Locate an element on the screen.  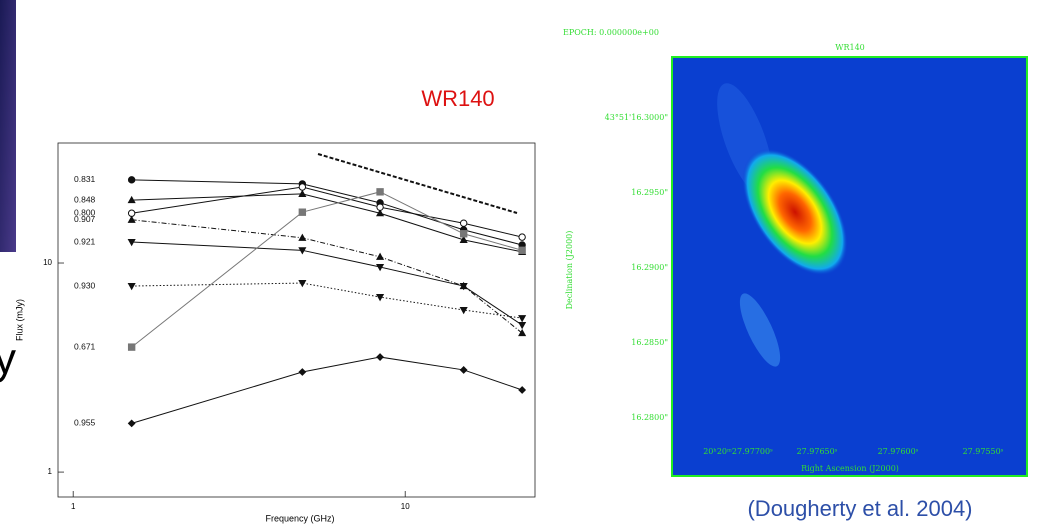
image-x-tick: 27.97650ˢ is located at coordinates (817, 451).